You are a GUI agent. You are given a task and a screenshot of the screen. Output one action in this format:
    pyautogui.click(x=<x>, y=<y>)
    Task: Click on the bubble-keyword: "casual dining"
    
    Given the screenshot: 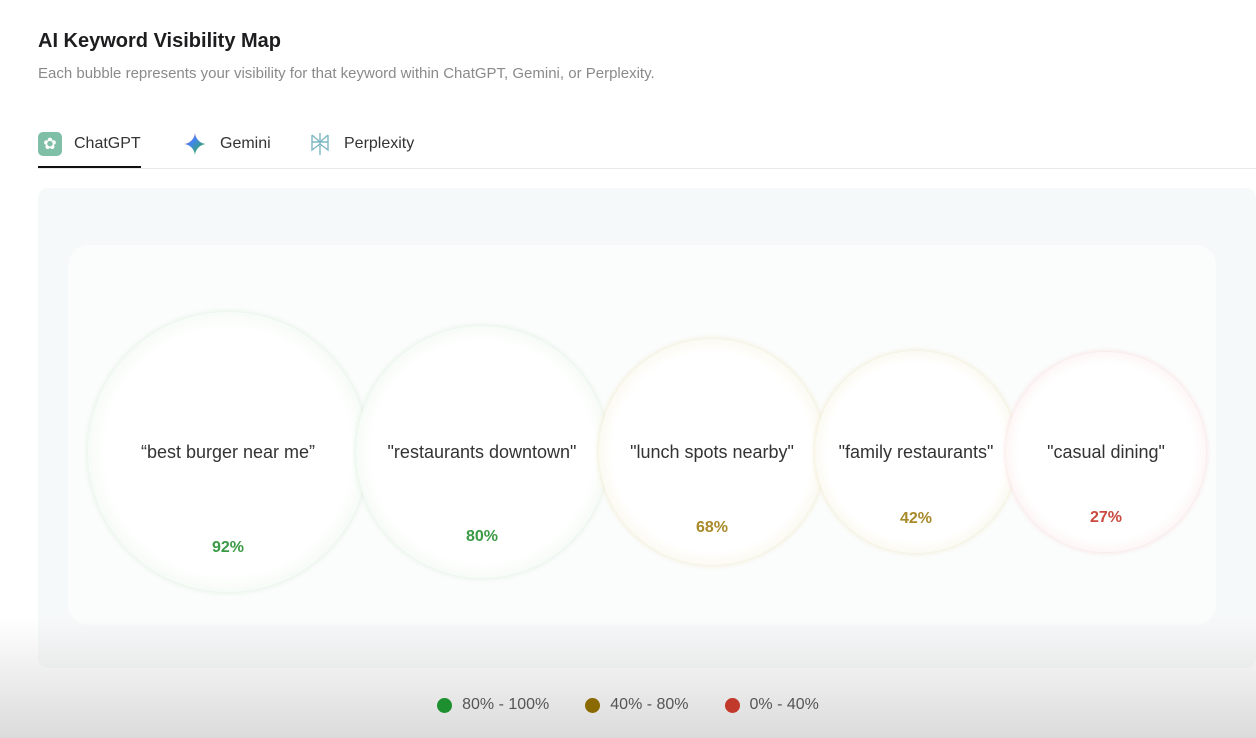 What is the action you would take?
    pyautogui.click(x=1106, y=451)
    